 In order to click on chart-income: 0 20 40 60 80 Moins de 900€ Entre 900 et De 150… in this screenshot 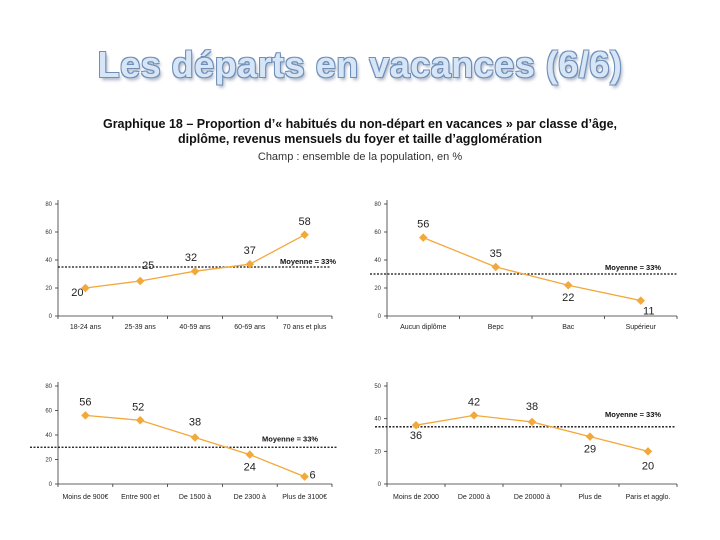, I will do `click(184, 441)`.